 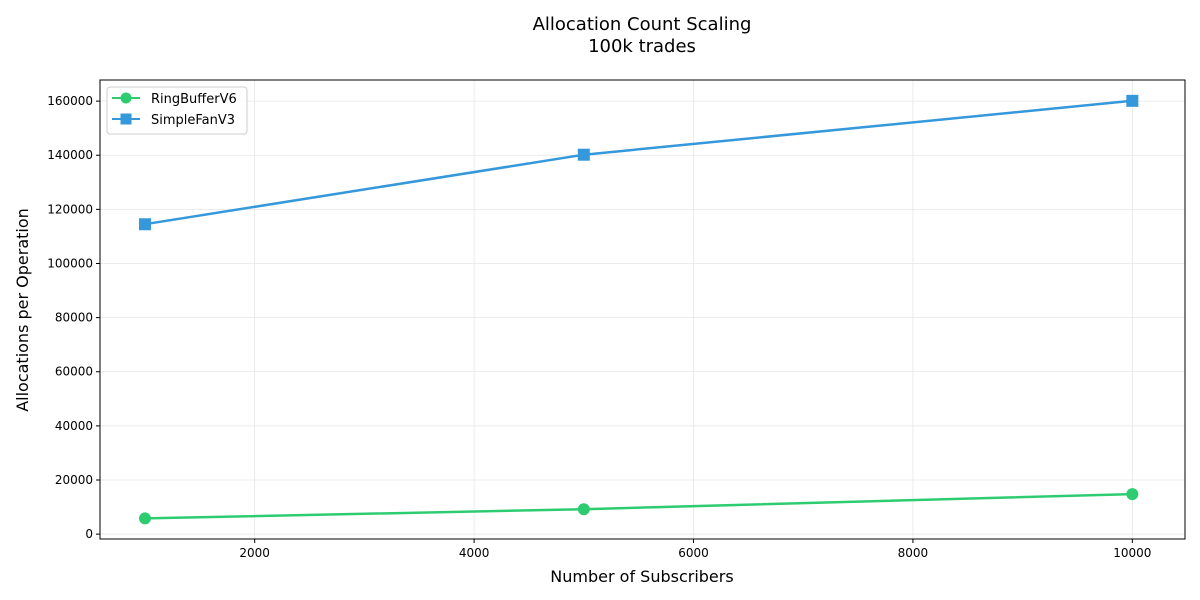 What do you see at coordinates (193, 120) in the screenshot?
I see `legend-label-simplefanv3: SimpleFanV3` at bounding box center [193, 120].